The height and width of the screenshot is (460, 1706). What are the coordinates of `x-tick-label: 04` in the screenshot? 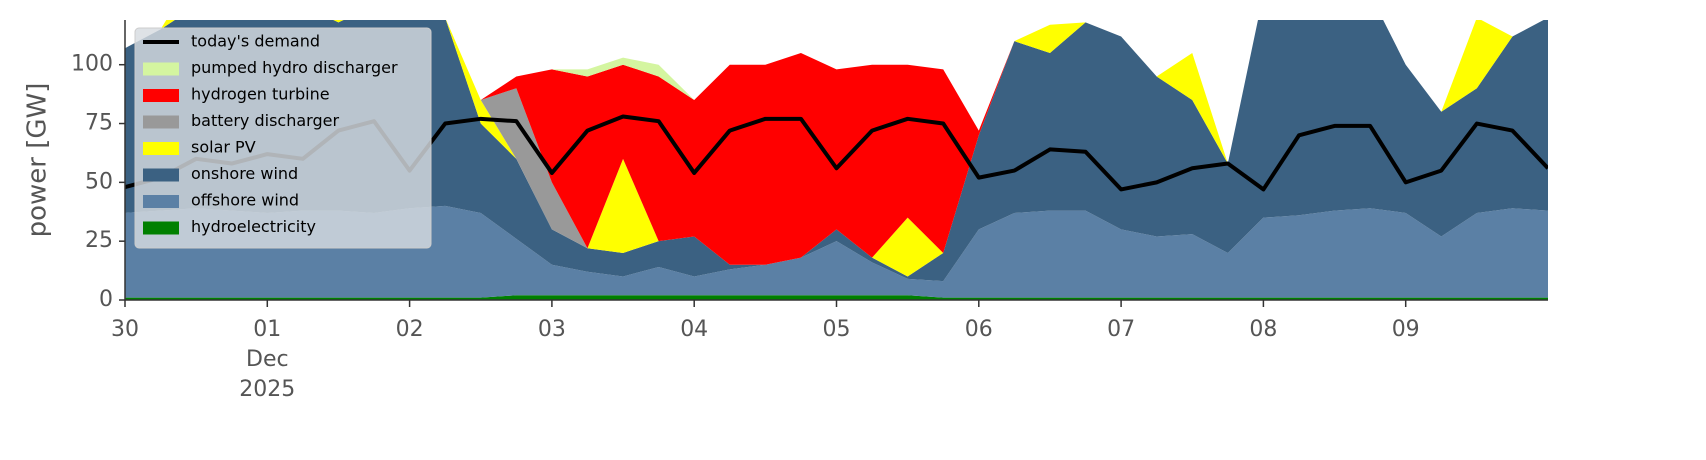 It's located at (694, 329).